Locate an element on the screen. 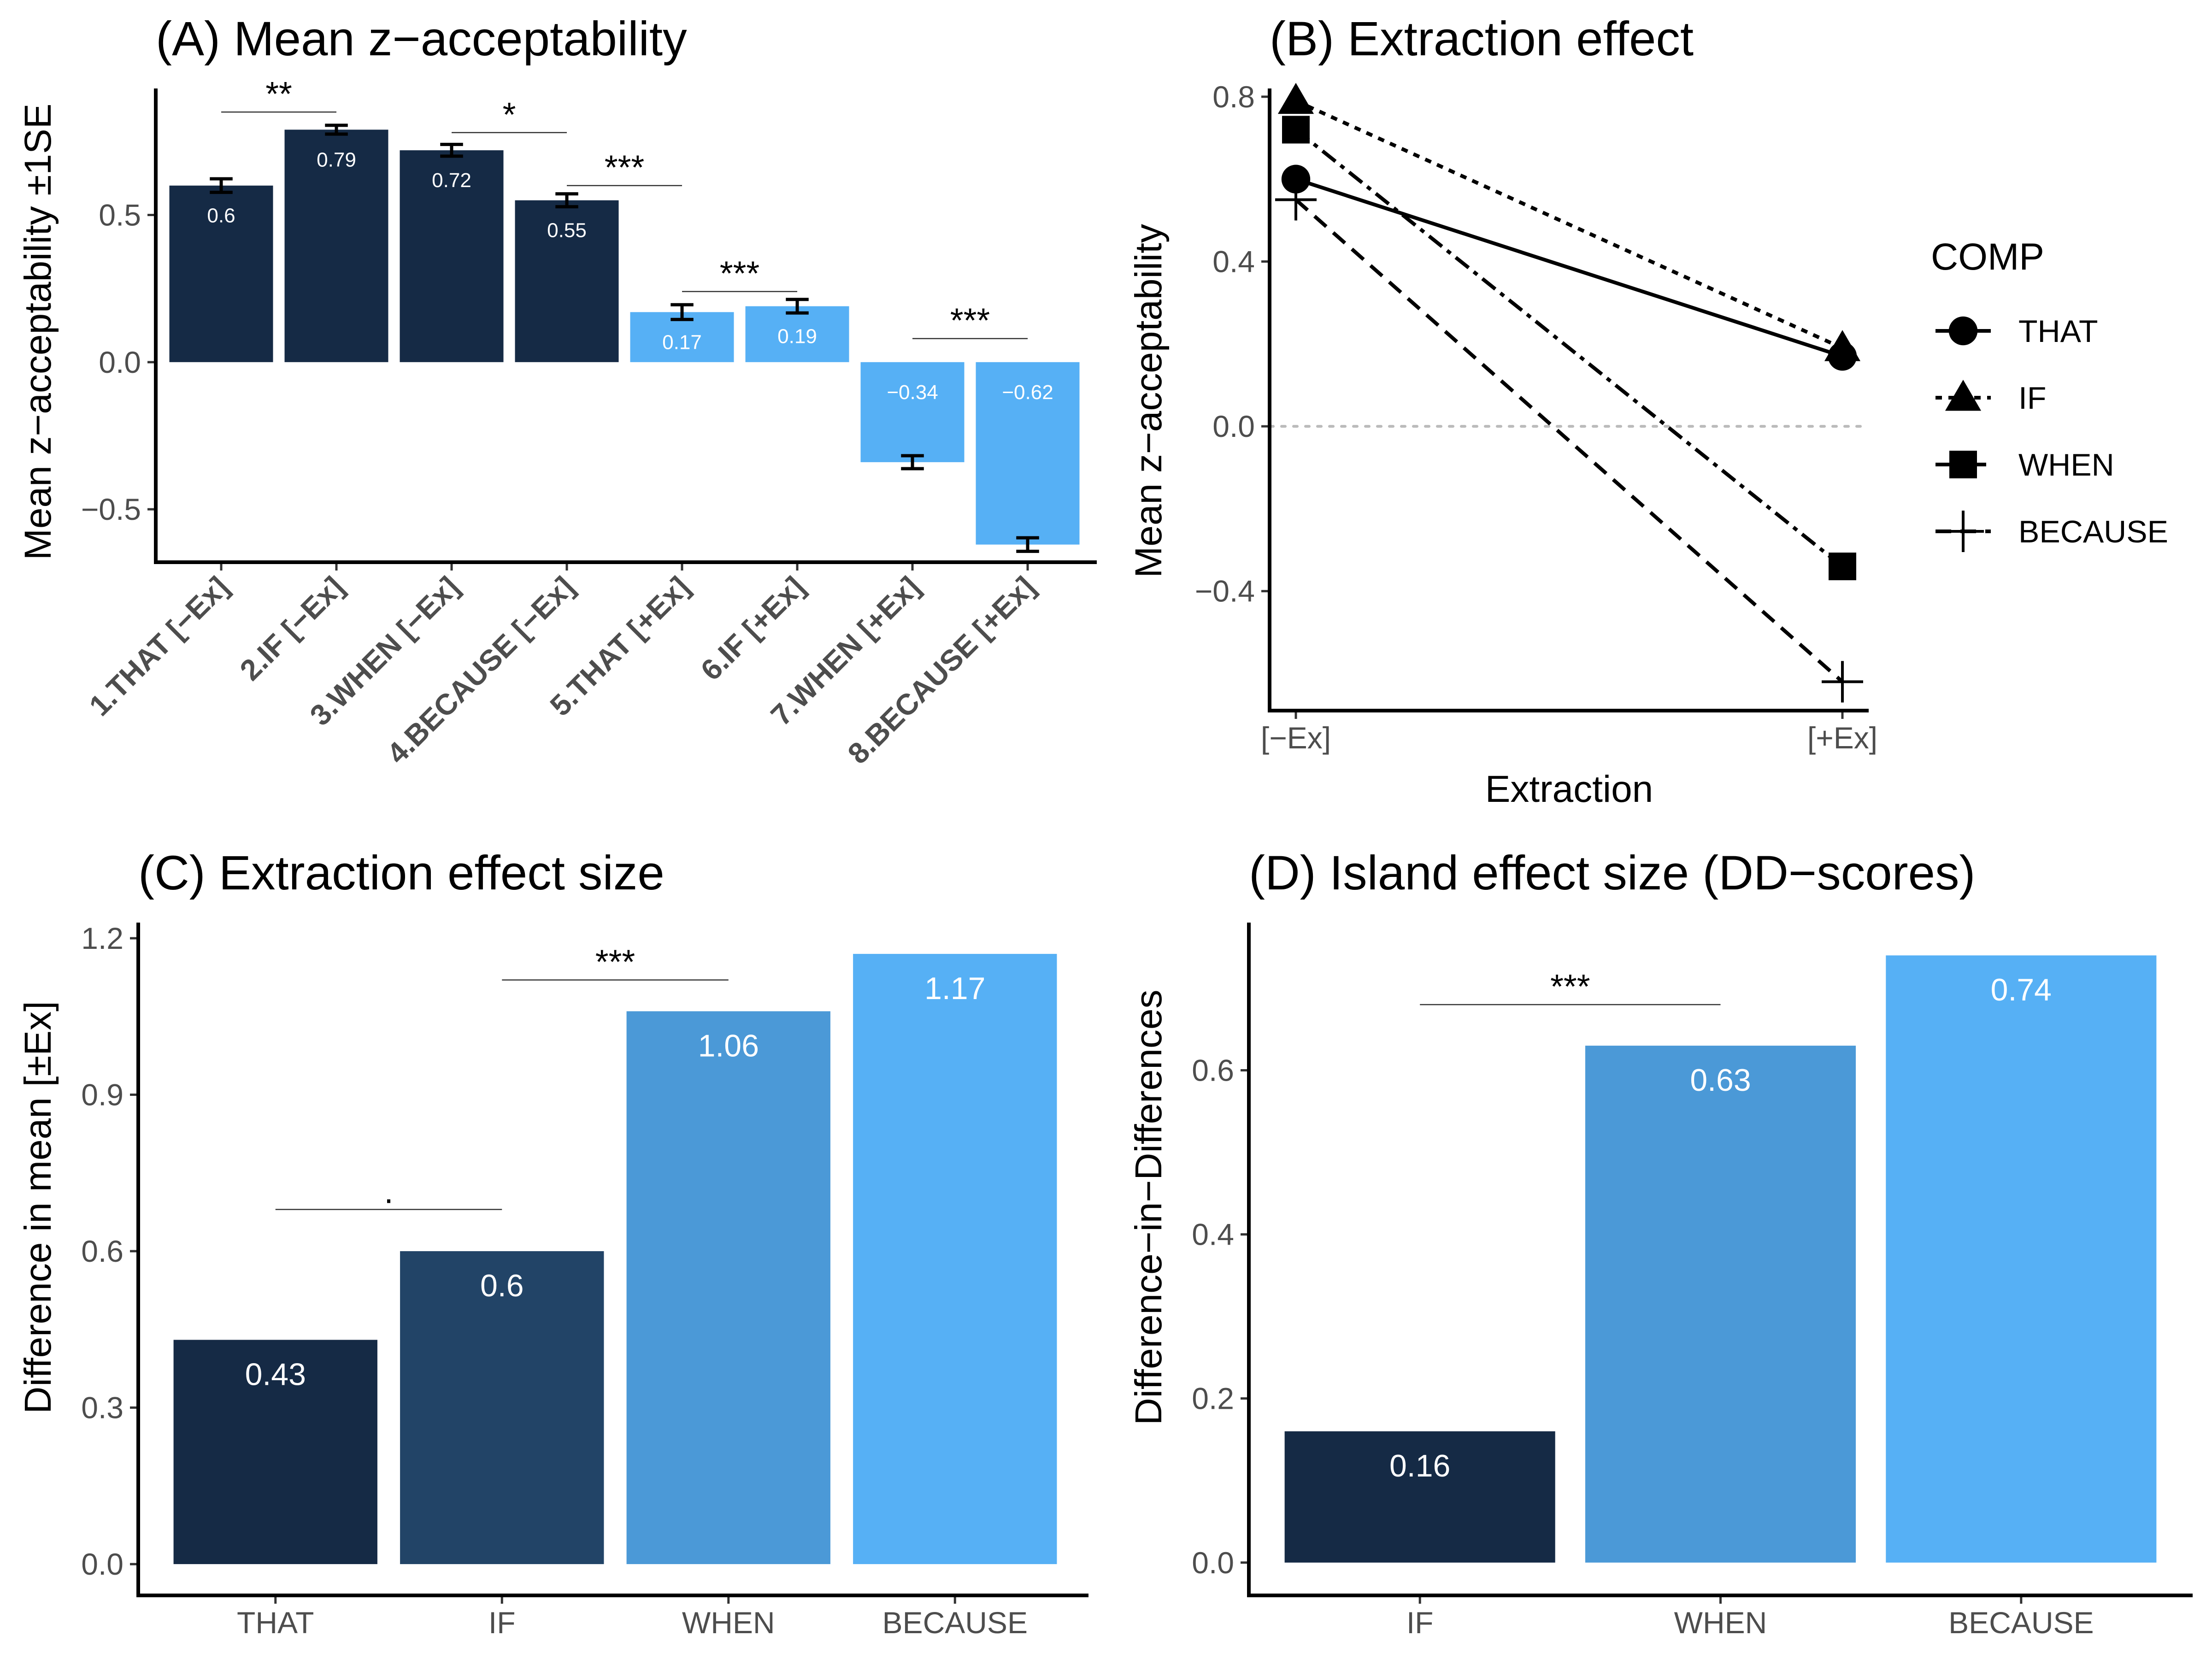  x-tick-label: [−Ex] is located at coordinates (1296, 738).